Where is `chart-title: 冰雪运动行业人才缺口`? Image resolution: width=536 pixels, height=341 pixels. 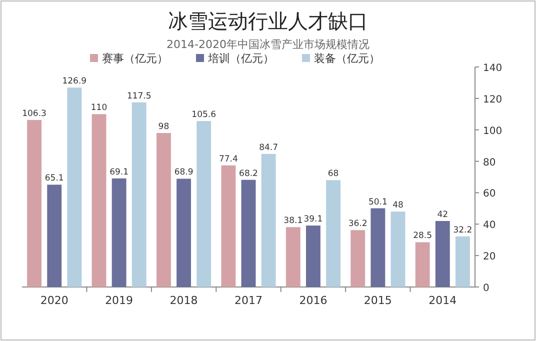 chart-title: 冰雪运动行业人才缺口 is located at coordinates (268, 21).